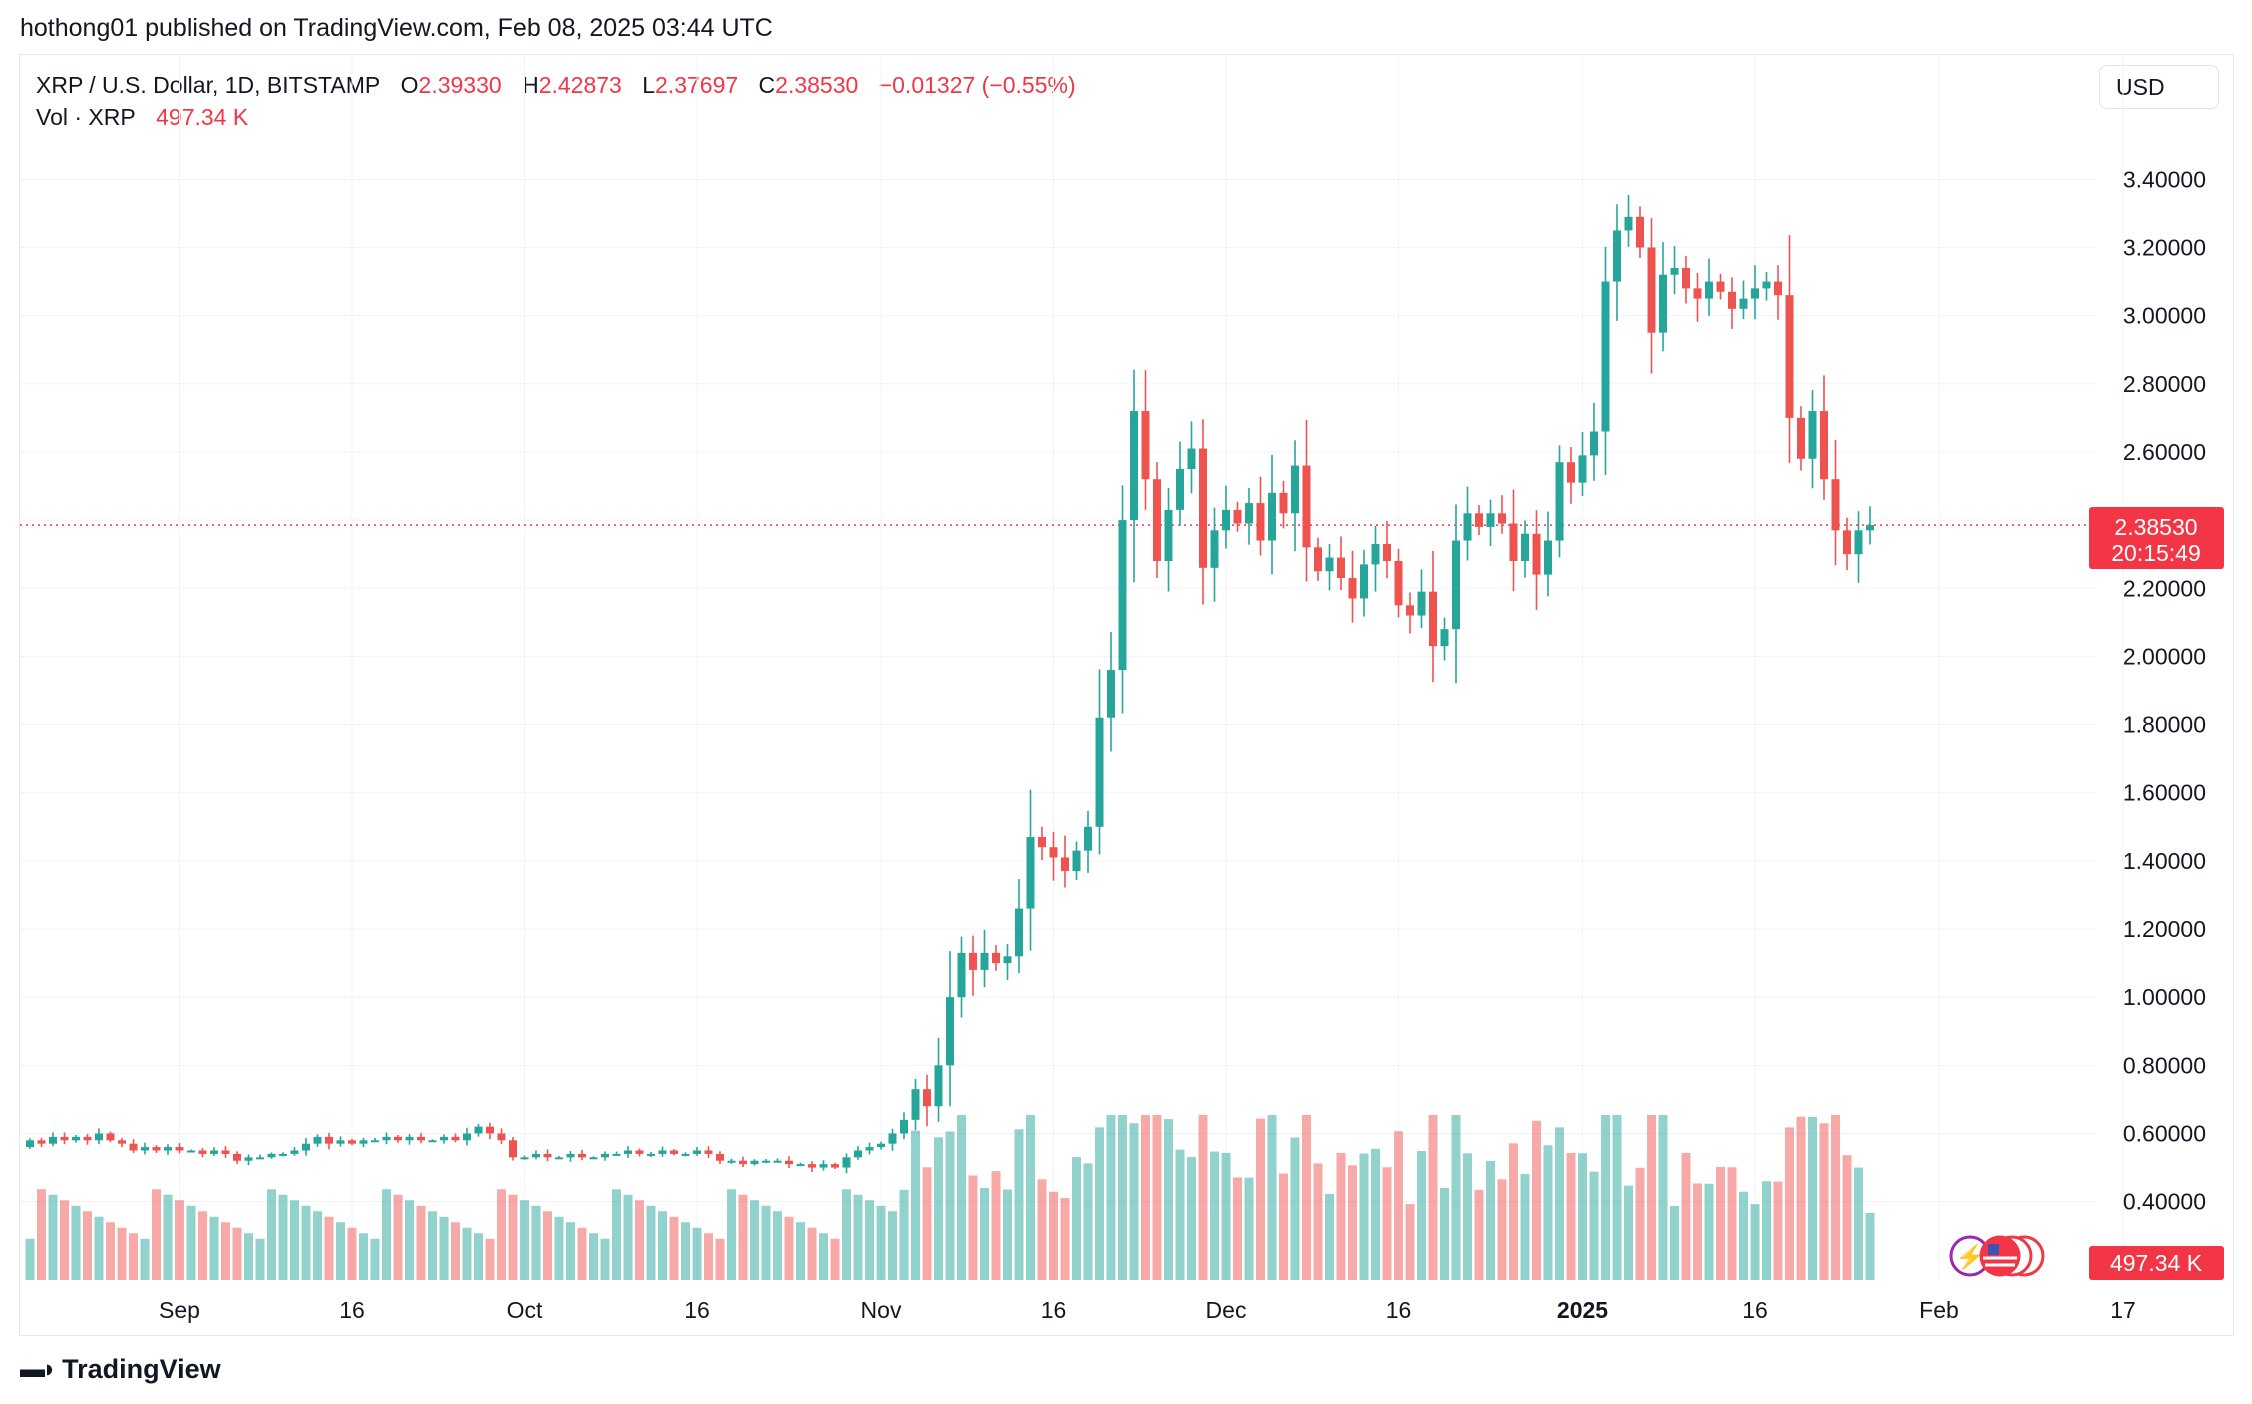  What do you see at coordinates (530, 85) in the screenshot?
I see `high-key: H` at bounding box center [530, 85].